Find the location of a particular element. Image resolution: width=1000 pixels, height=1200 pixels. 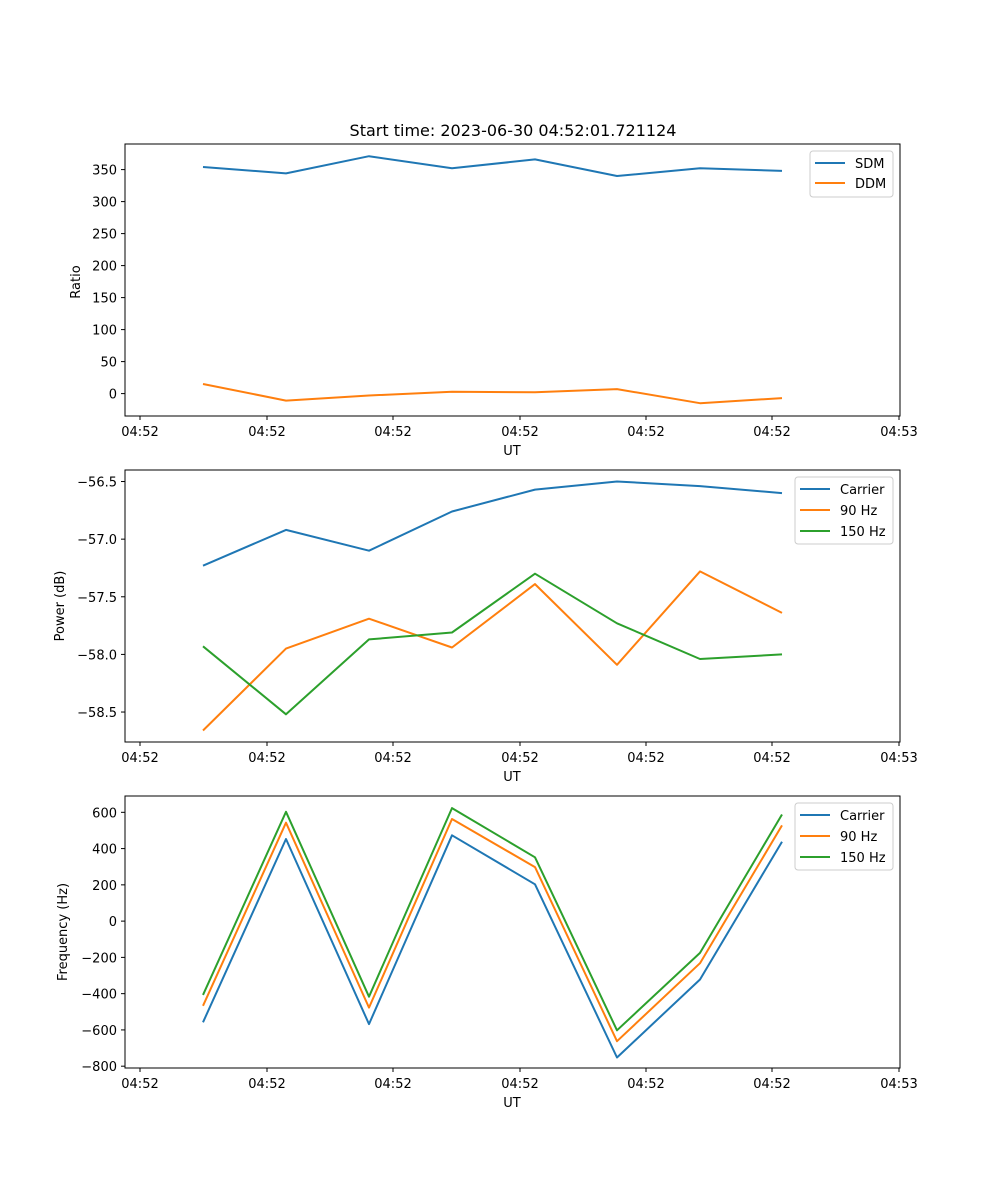

y-tick-label: −200 is located at coordinates (99, 958).